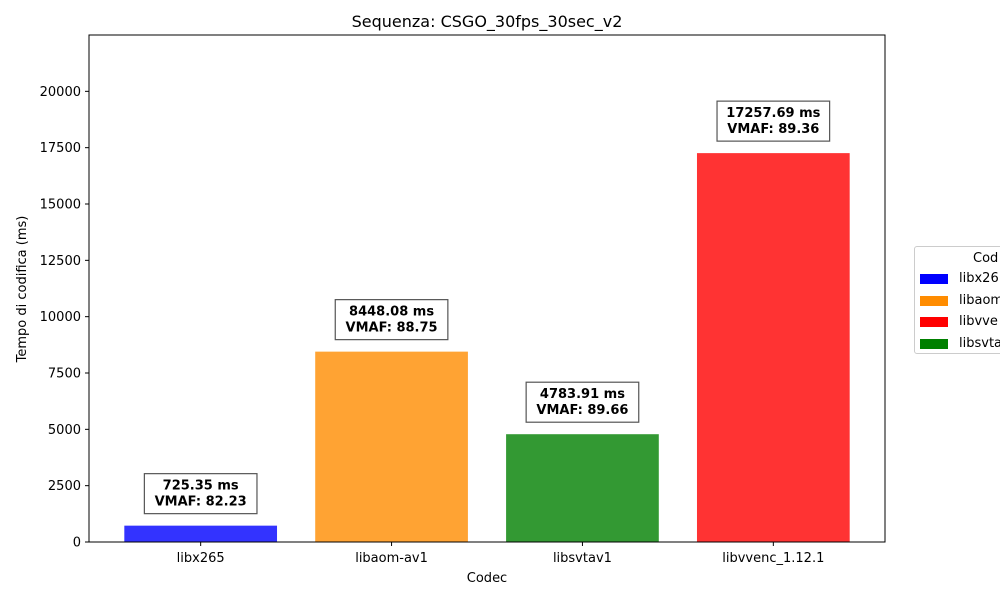 Image resolution: width=1000 pixels, height=600 pixels. I want to click on y-tick-label: 20000, so click(60, 92).